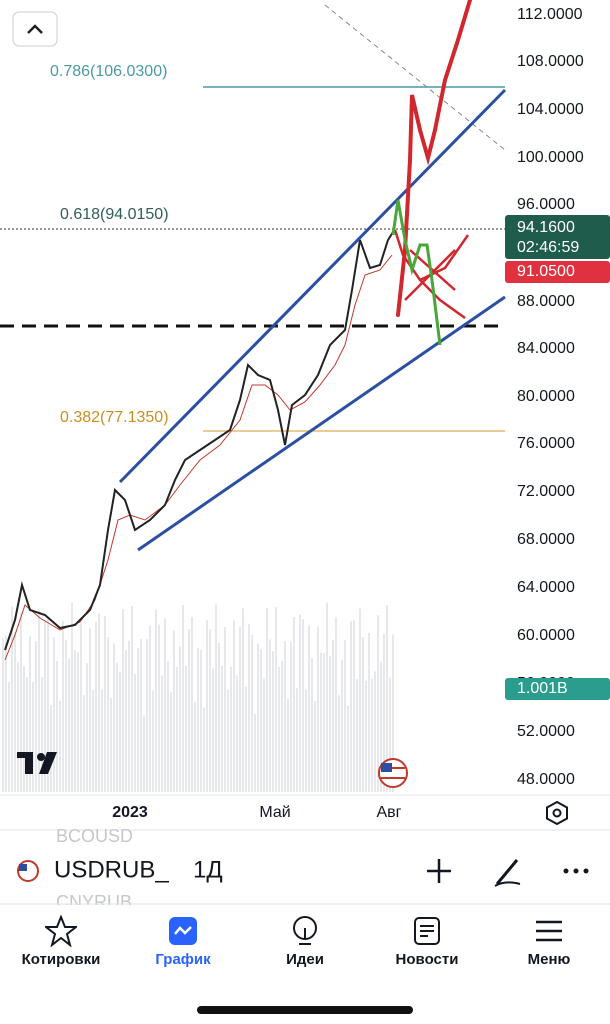 The width and height of the screenshot is (610, 1024). What do you see at coordinates (546, 491) in the screenshot?
I see `price-label: 72.0000` at bounding box center [546, 491].